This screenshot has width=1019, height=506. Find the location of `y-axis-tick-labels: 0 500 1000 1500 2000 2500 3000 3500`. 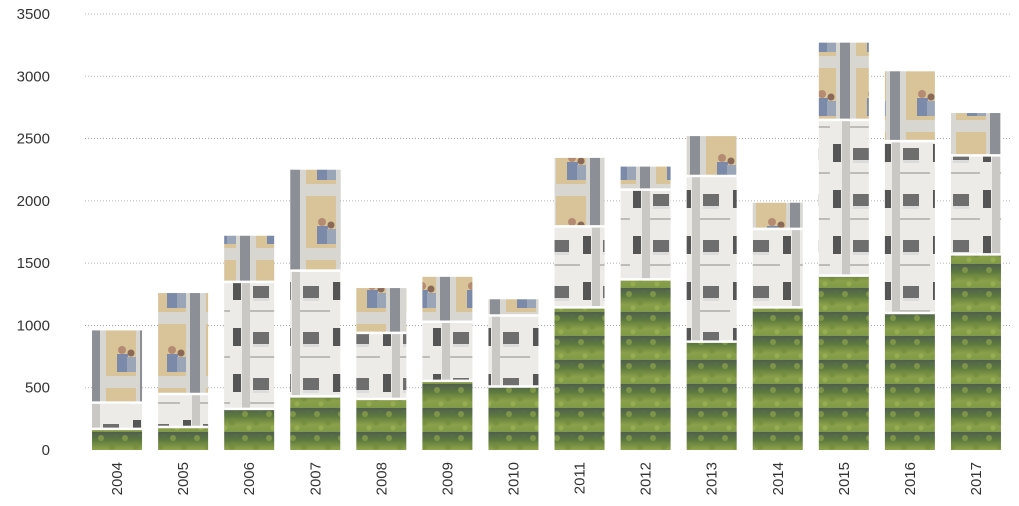

y-axis-tick-labels: 0 500 1000 1500 2000 2500 3000 3500 is located at coordinates (33, 232).